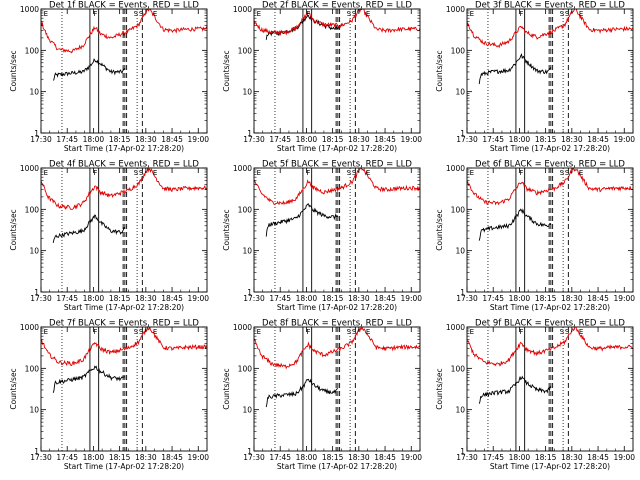  I want to click on event-label: F, so click(308, 332).